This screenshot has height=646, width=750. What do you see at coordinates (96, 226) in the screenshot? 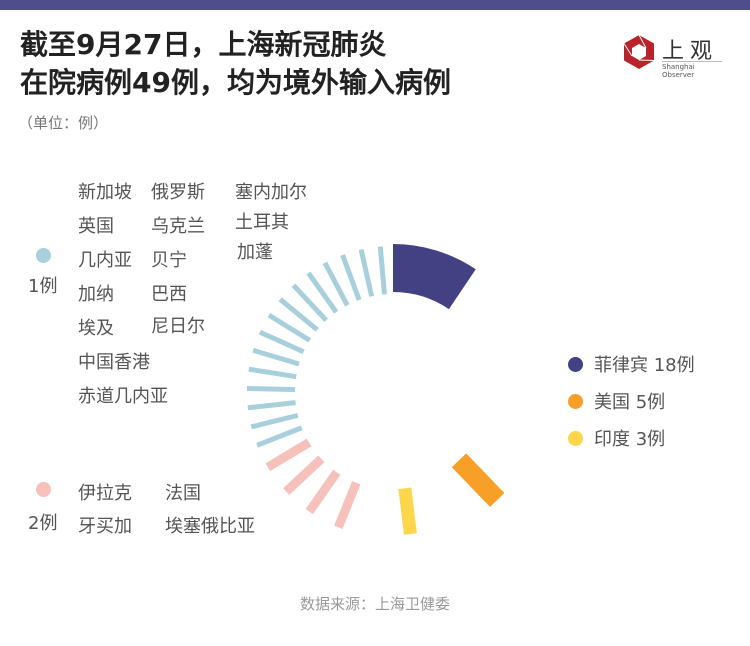
I see `country-label: 英国` at bounding box center [96, 226].